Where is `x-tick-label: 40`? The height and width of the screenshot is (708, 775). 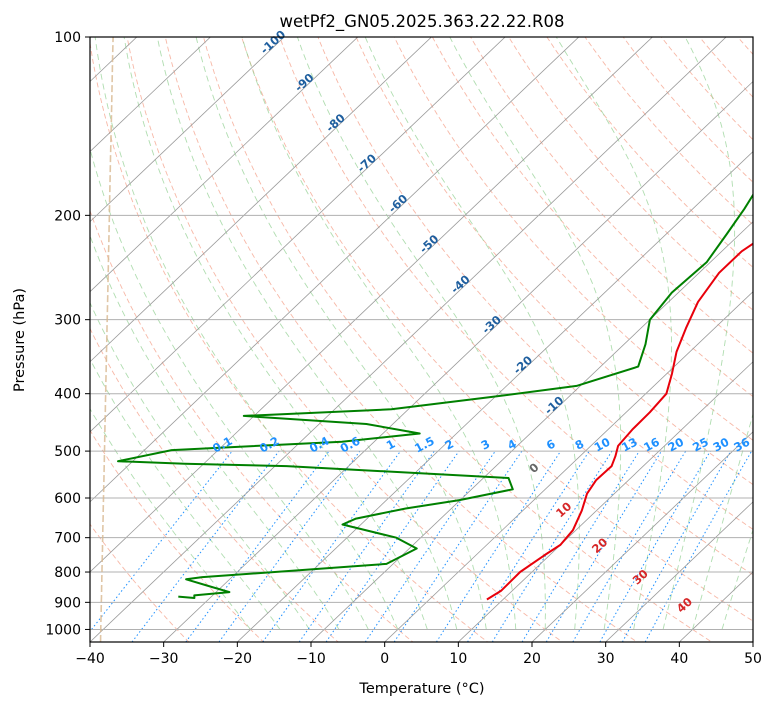
x-tick-label: 40 is located at coordinates (679, 659).